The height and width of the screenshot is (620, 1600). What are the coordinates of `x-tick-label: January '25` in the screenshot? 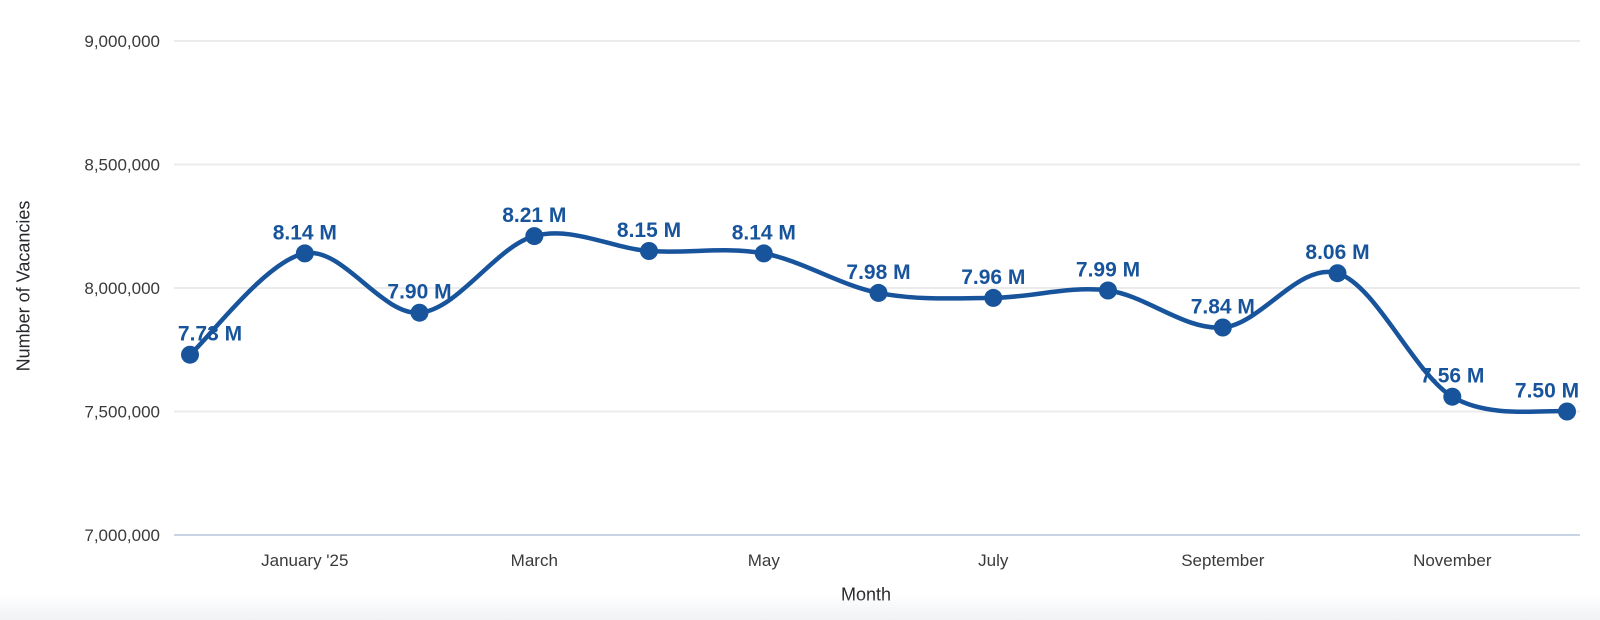 It's located at (304, 560).